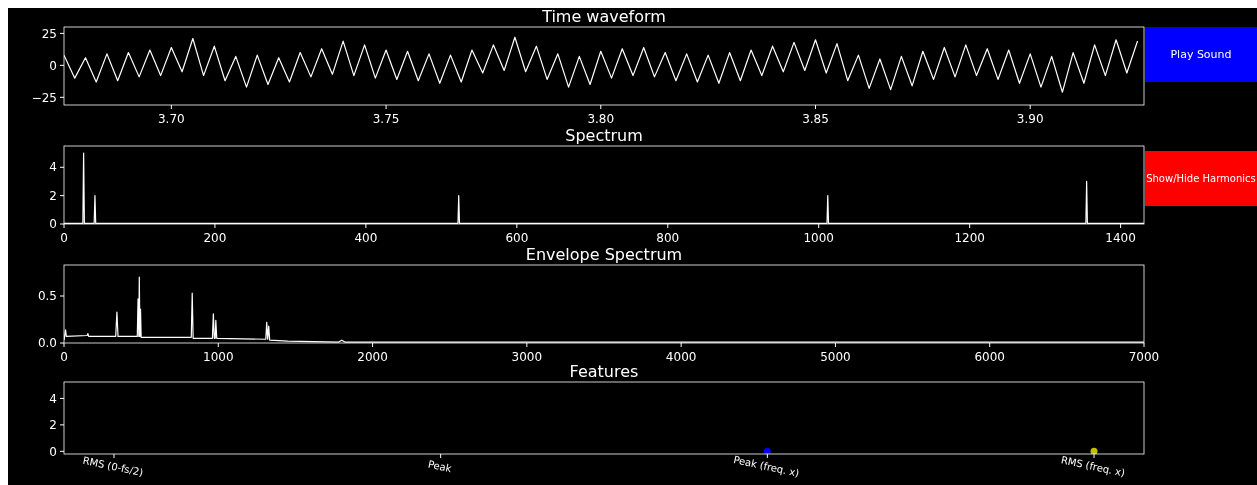 The height and width of the screenshot is (485, 1257). What do you see at coordinates (1201, 178) in the screenshot?
I see `text: Show/Hide Harmonics` at bounding box center [1201, 178].